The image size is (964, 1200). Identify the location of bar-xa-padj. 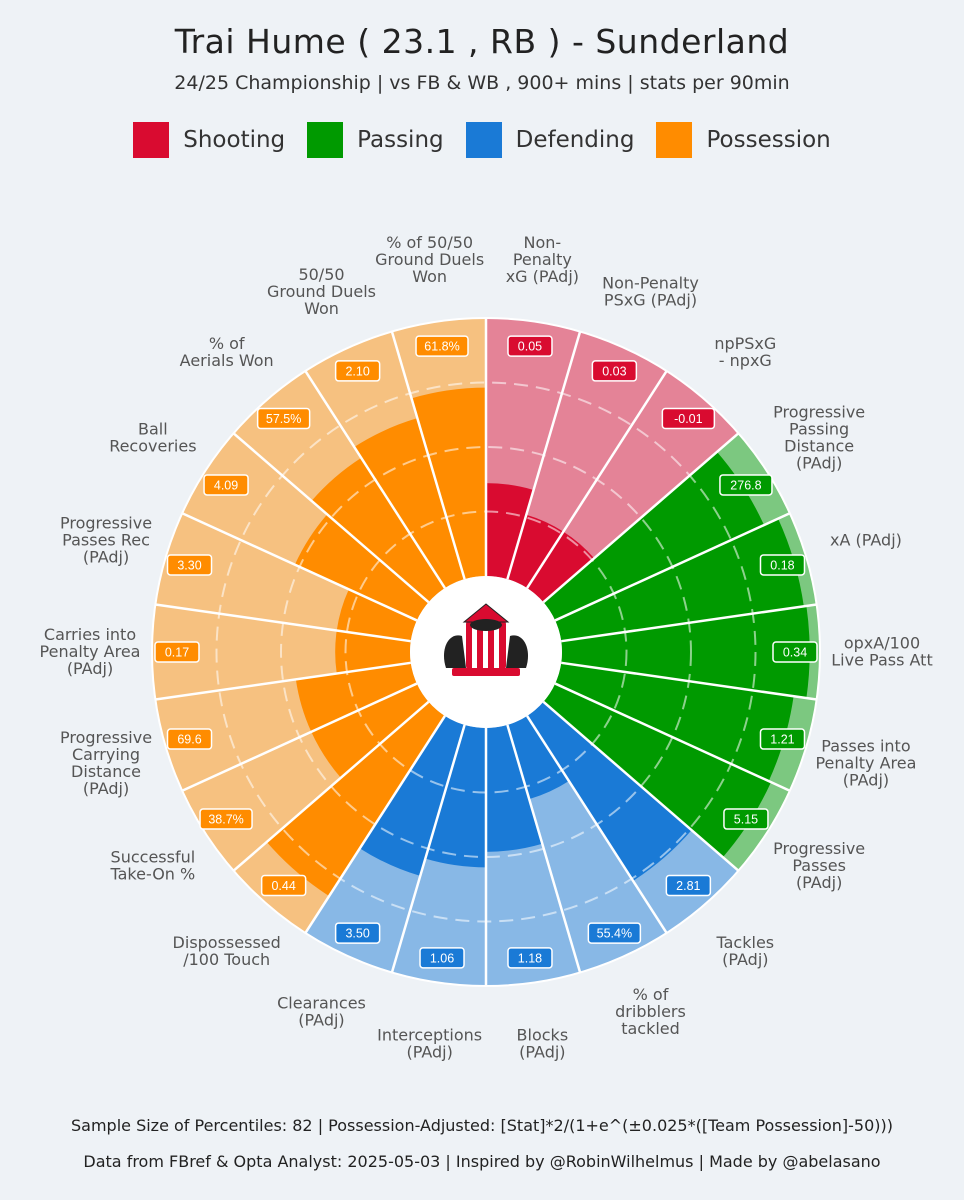
(679, 580).